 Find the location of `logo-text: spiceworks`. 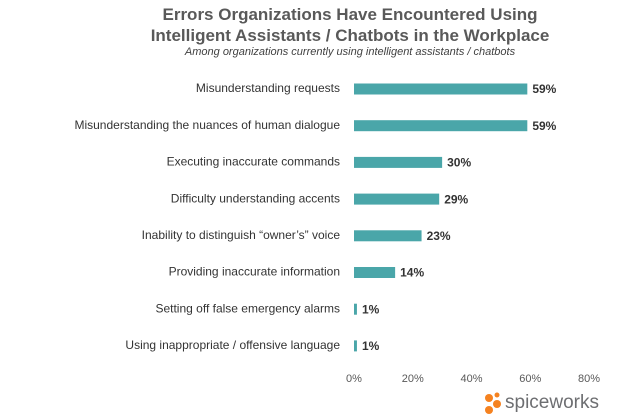

logo-text: spiceworks is located at coordinates (552, 402).